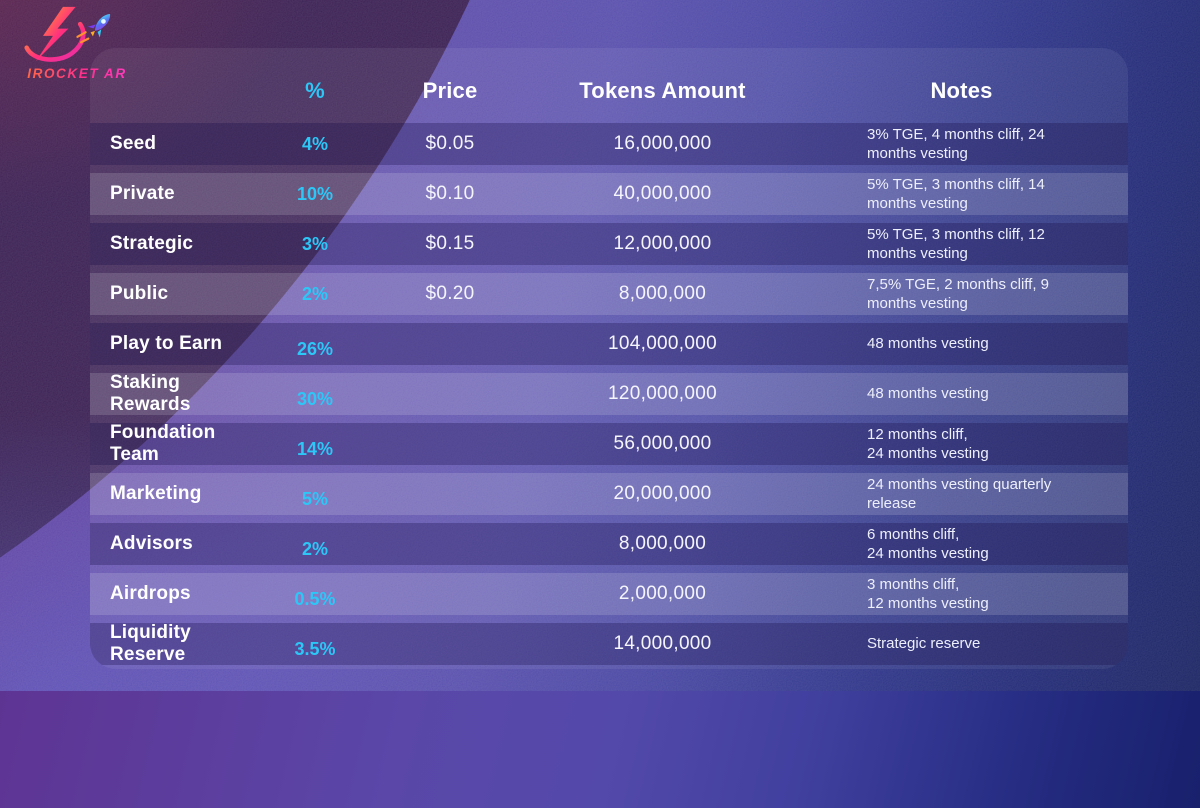  I want to click on row-percent: 3.5%, so click(315, 648).